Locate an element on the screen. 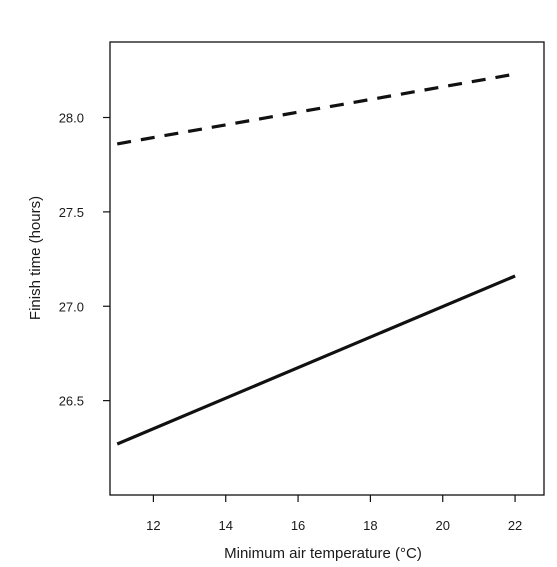  x-tick-label: 16 is located at coordinates (298, 525).